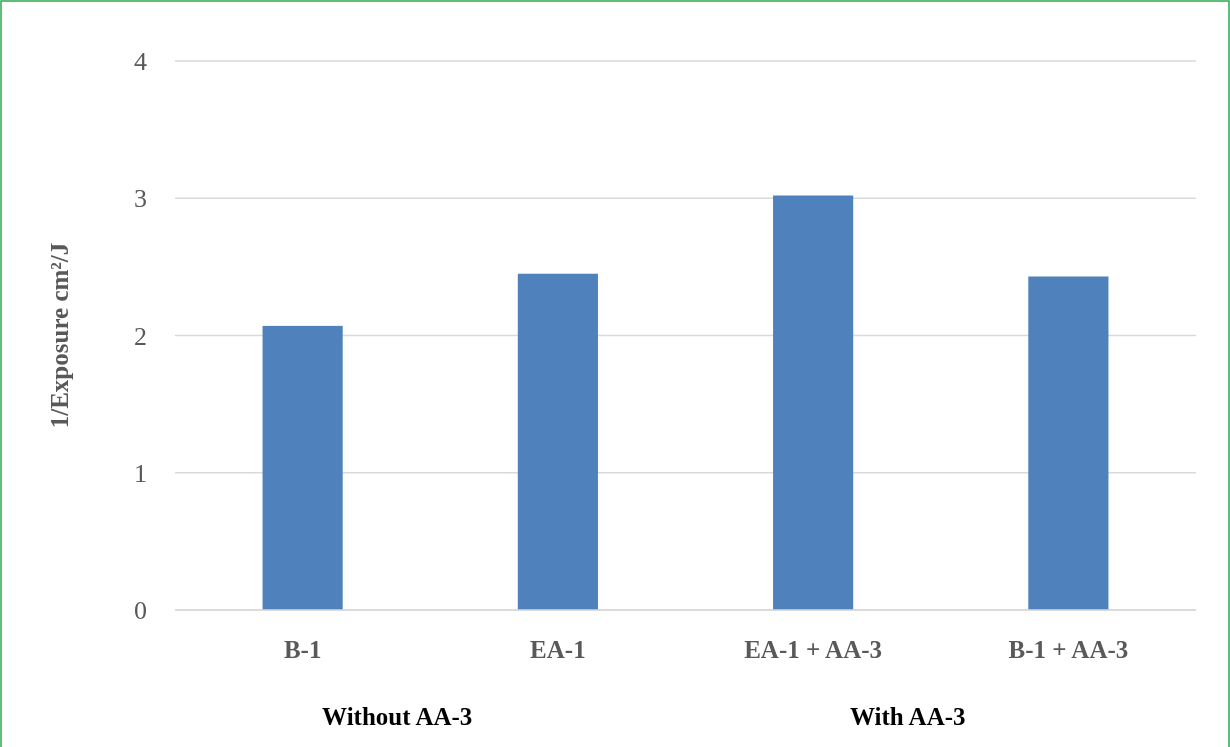 The width and height of the screenshot is (1230, 747). Describe the element at coordinates (907, 716) in the screenshot. I see `text: With AA-3` at that location.